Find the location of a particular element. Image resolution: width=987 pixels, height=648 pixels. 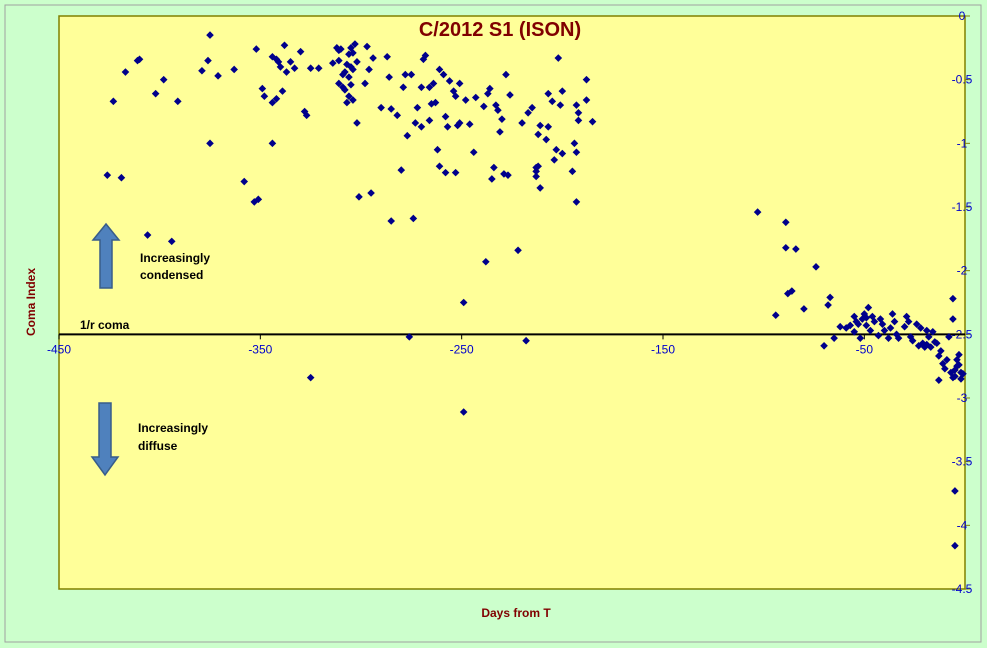

y-tick-label: -1.5 is located at coordinates (962, 207).